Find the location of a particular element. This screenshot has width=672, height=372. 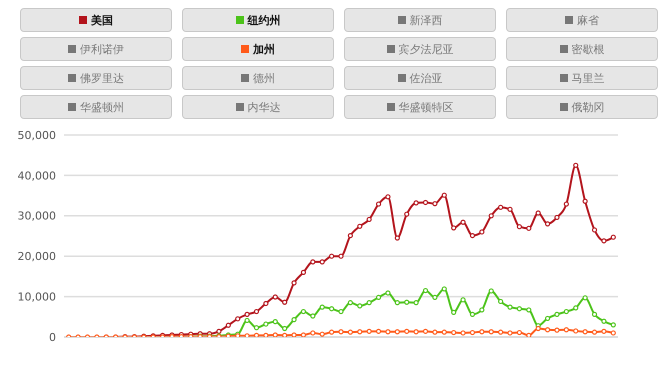

legend-label: 纽约州 is located at coordinates (264, 20).